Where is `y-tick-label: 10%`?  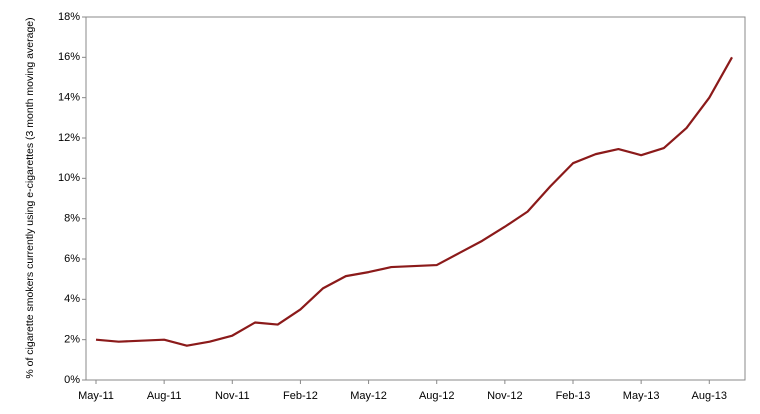 y-tick-label: 10% is located at coordinates (69, 178).